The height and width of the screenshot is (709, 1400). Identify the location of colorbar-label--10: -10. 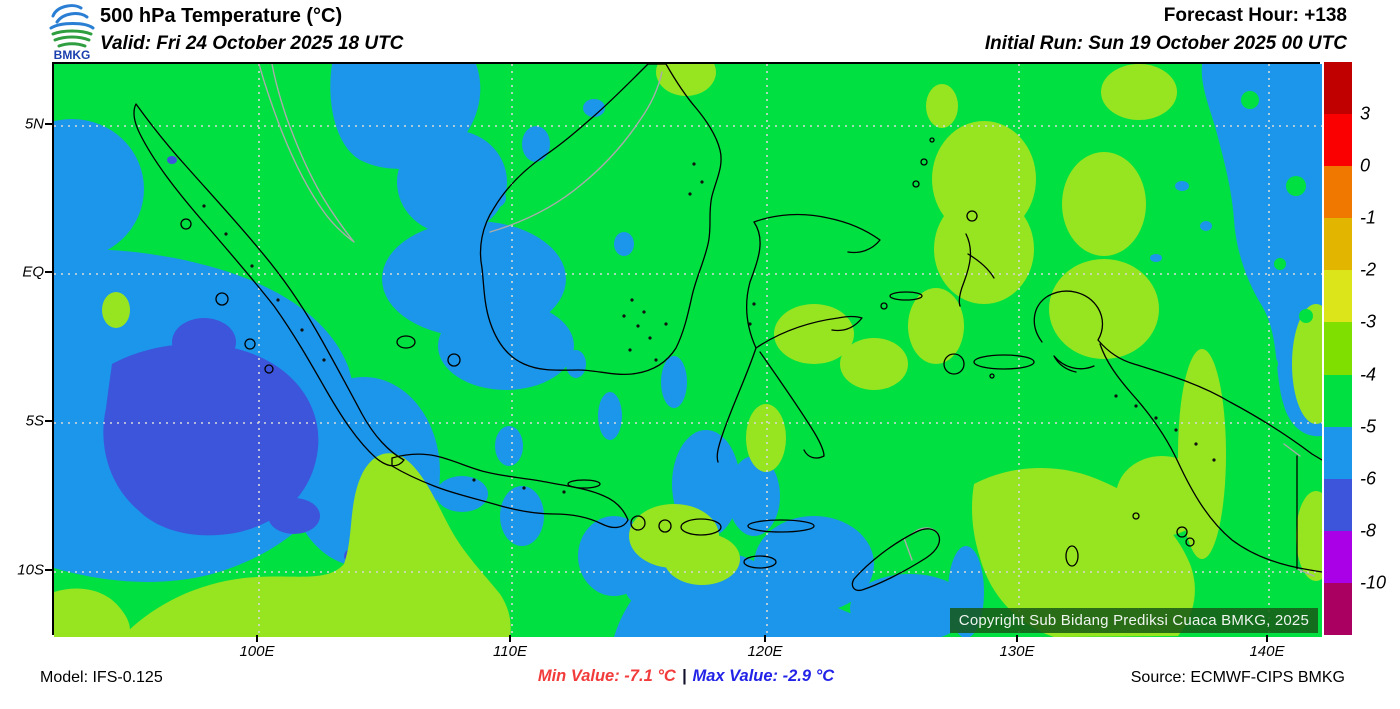
(1373, 582).